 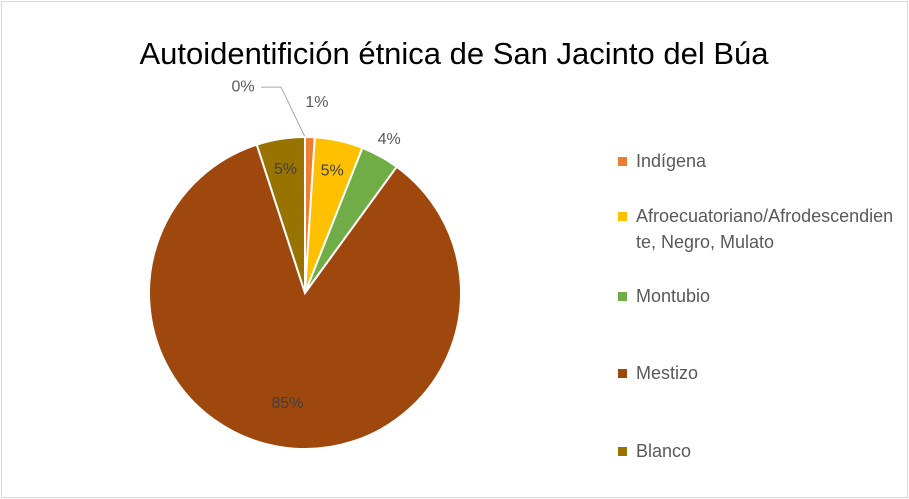 I want to click on legend-label: Mestizo, so click(x=667, y=373).